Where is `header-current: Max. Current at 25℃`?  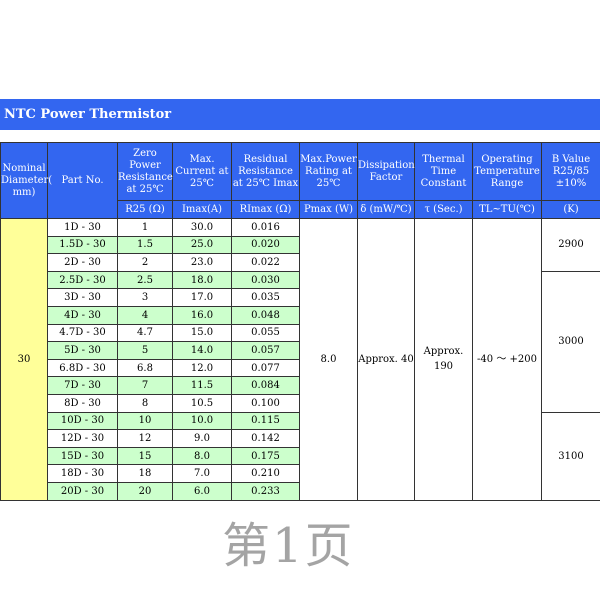
header-current: Max. Current at 25℃ is located at coordinates (202, 171).